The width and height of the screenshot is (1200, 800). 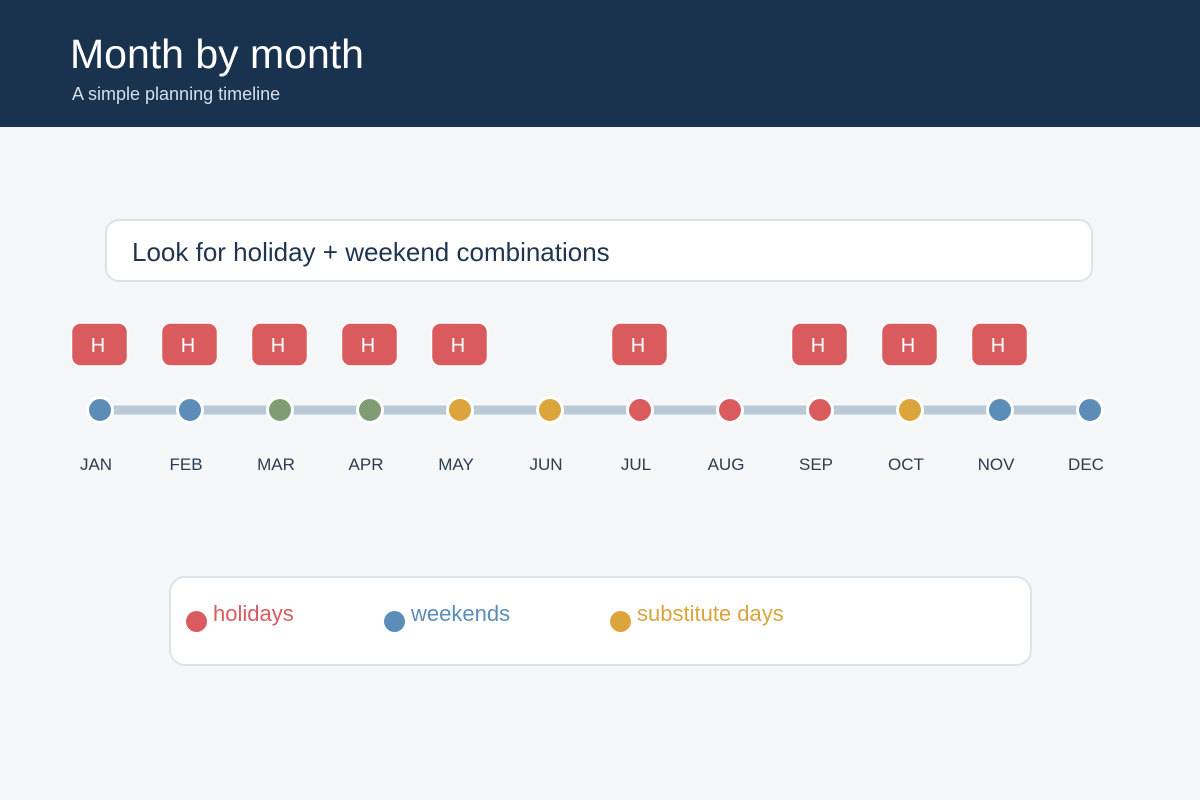 I want to click on month-label-oct: OCT, so click(x=906, y=464).